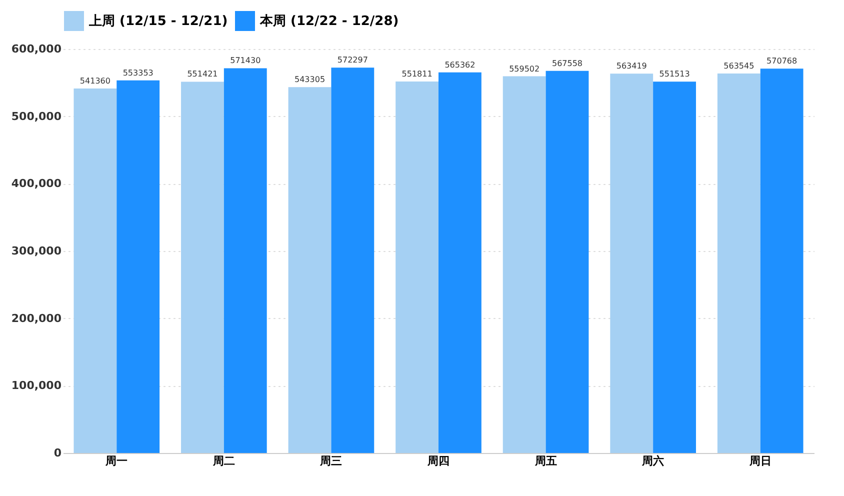 Image resolution: width=844 pixels, height=496 pixels. Describe the element at coordinates (36, 49) in the screenshot. I see `y-tick-label: 600,000` at that location.